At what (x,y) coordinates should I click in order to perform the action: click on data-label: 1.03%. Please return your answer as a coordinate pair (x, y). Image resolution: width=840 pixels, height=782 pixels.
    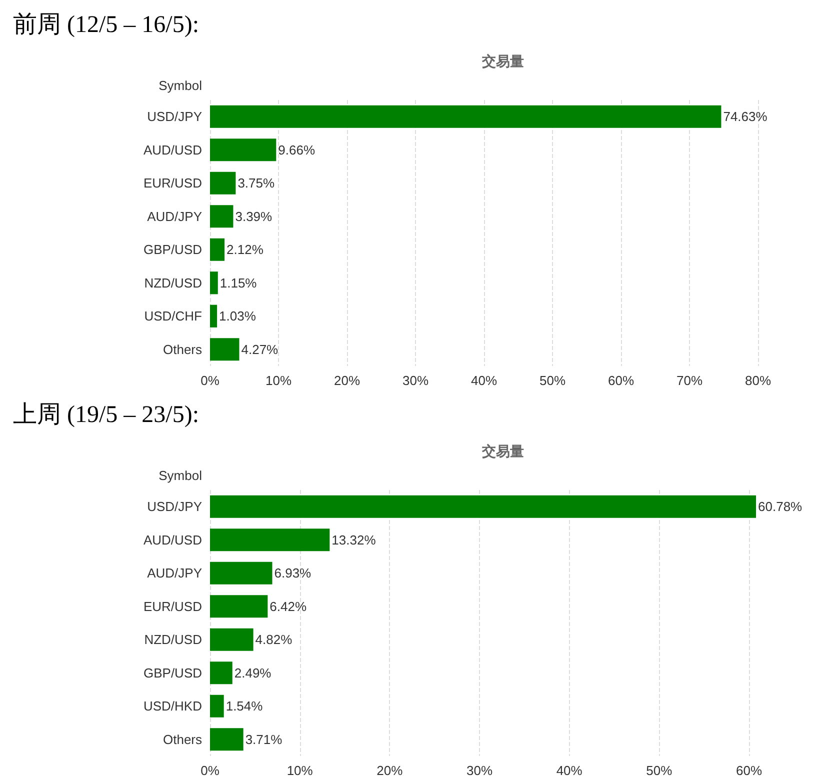
    Looking at the image, I should click on (237, 316).